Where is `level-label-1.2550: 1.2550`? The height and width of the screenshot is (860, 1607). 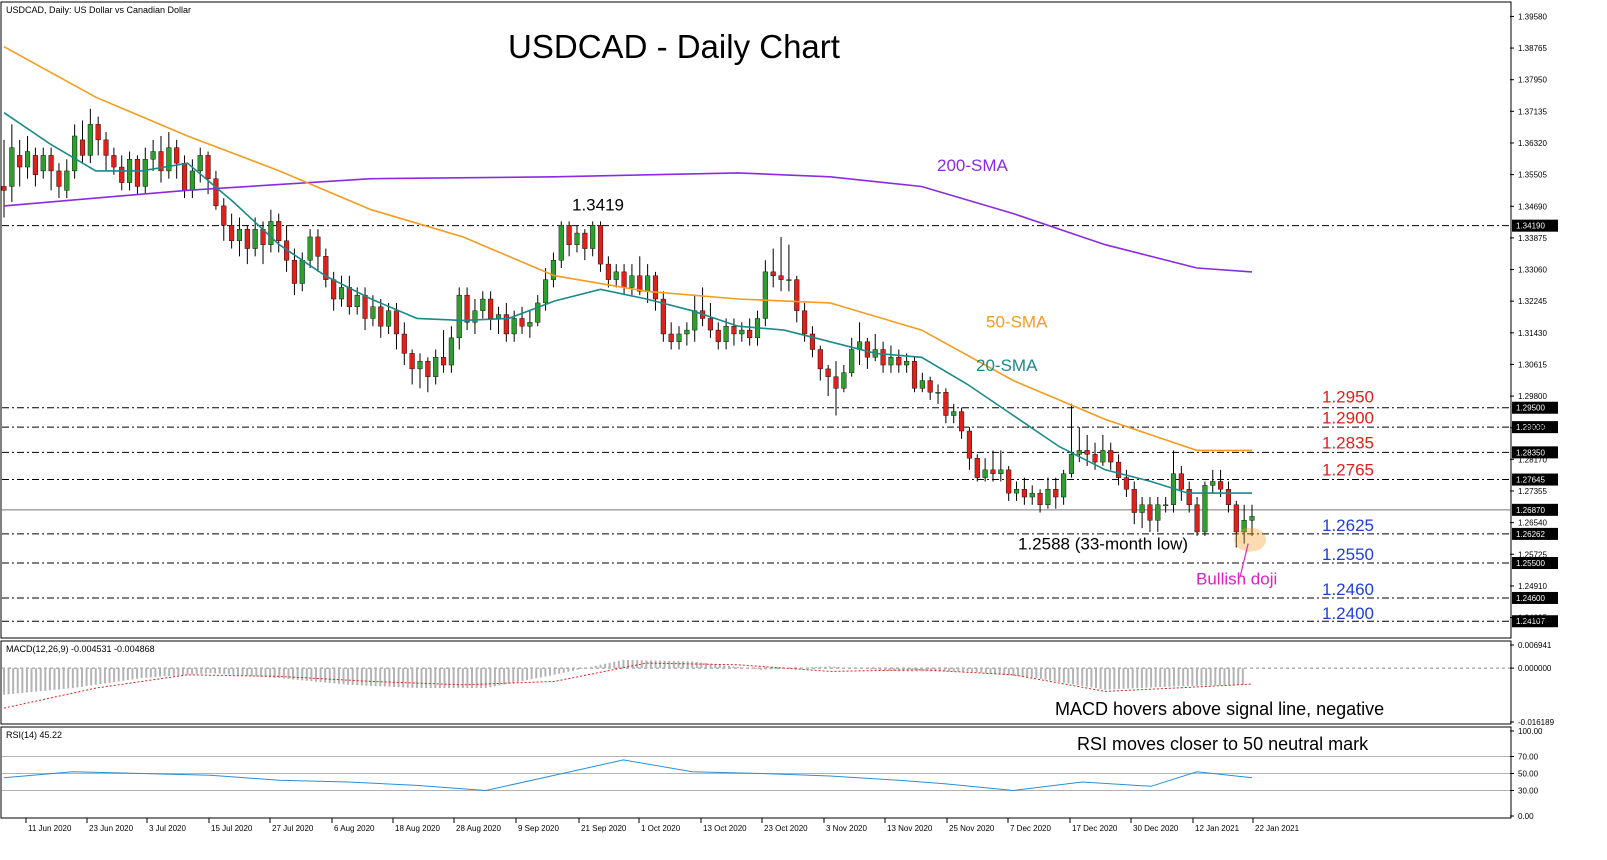
level-label-1.2550: 1.2550 is located at coordinates (1348, 554).